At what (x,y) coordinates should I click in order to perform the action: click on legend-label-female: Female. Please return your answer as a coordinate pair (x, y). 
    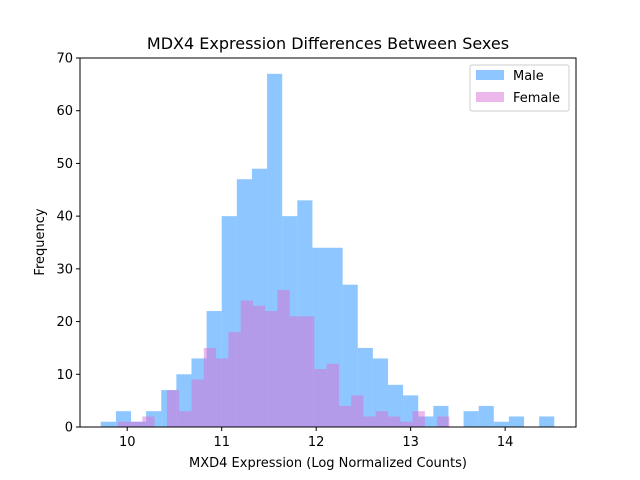
    Looking at the image, I should click on (536, 98).